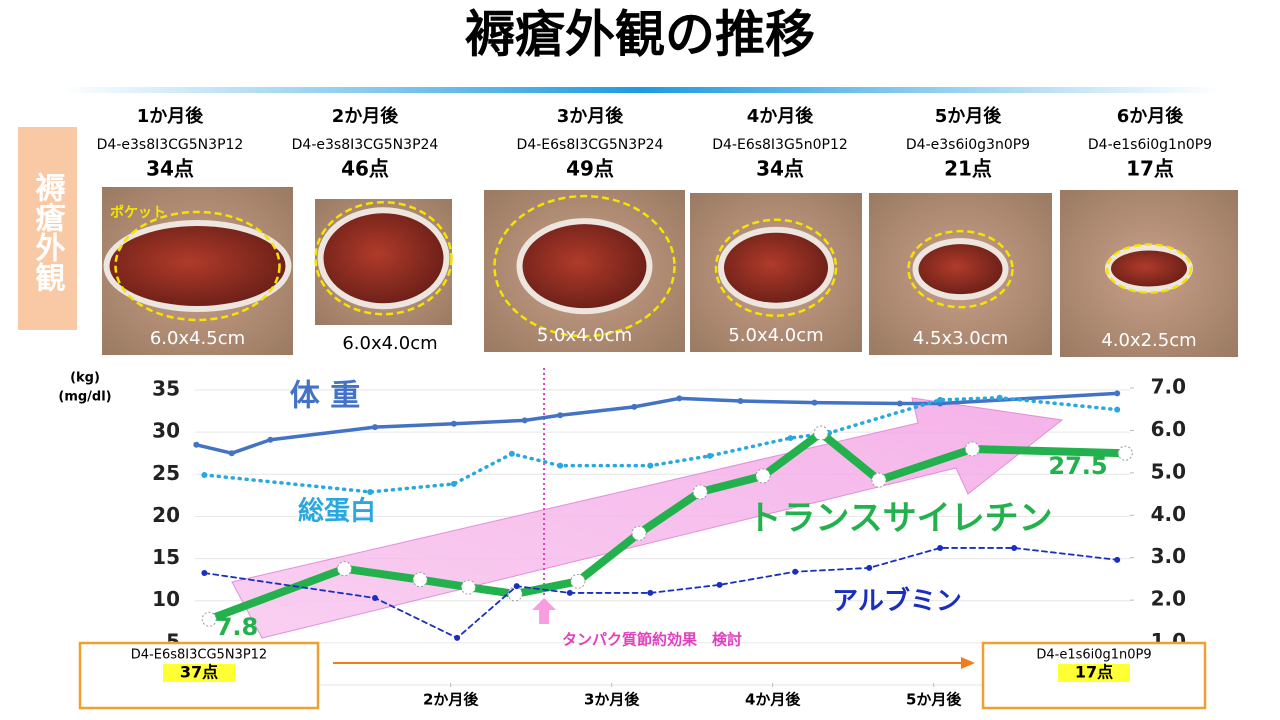 The width and height of the screenshot is (1280, 720). I want to click on wound-size: 6.0x4.0cm, so click(389, 343).